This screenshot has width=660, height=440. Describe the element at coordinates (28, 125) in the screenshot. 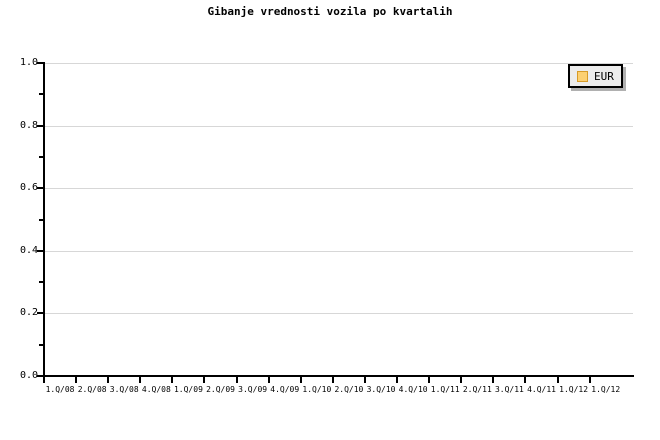

I see `y-axis-label: 0.8` at that location.